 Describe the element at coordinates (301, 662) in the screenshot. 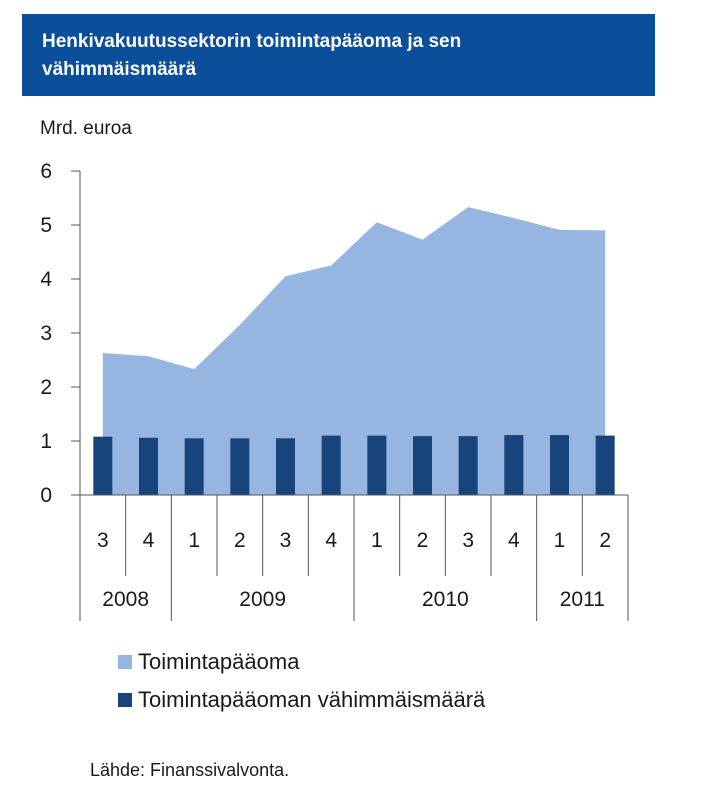

I see `legend-item-area: Toimintapääoma` at that location.